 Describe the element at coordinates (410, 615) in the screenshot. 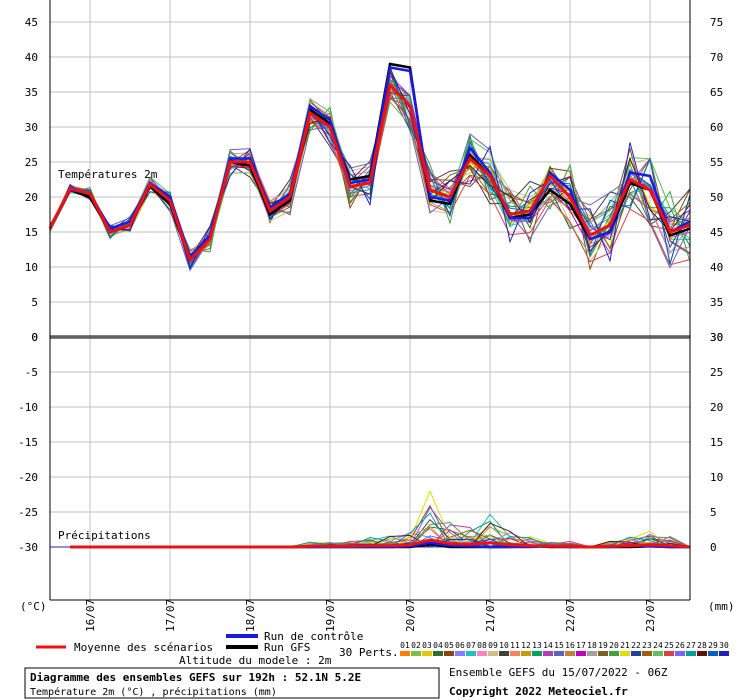

I see `x-tick-label: 20/07` at that location.